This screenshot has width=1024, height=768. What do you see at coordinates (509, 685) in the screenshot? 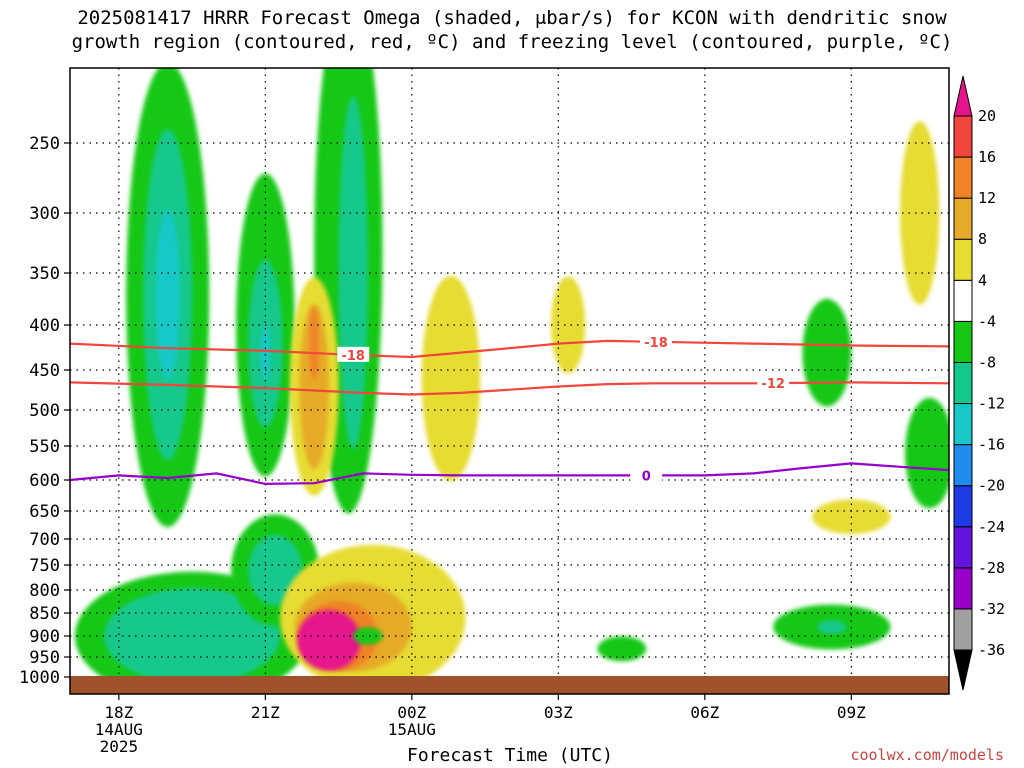
I see `ground-strip` at bounding box center [509, 685].